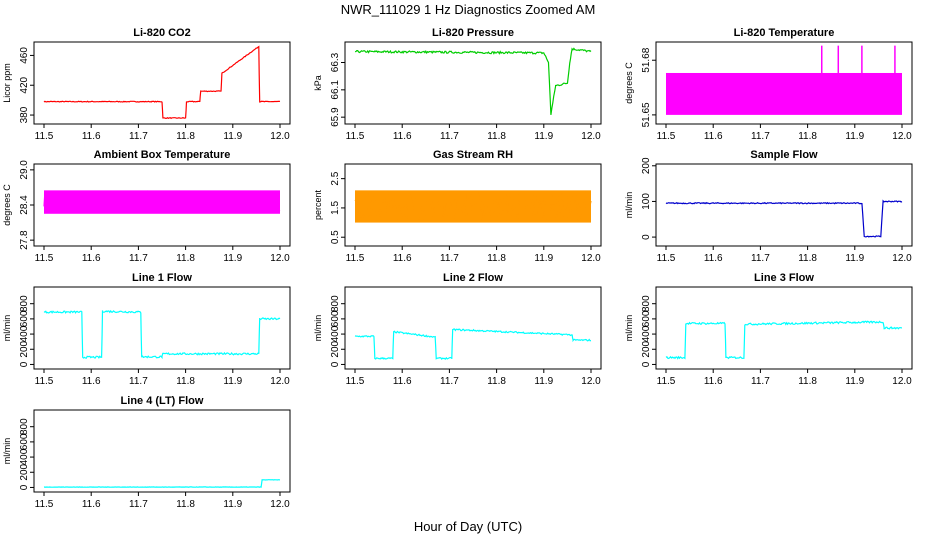  I want to click on y-tick-label: 420, so click(24, 84).